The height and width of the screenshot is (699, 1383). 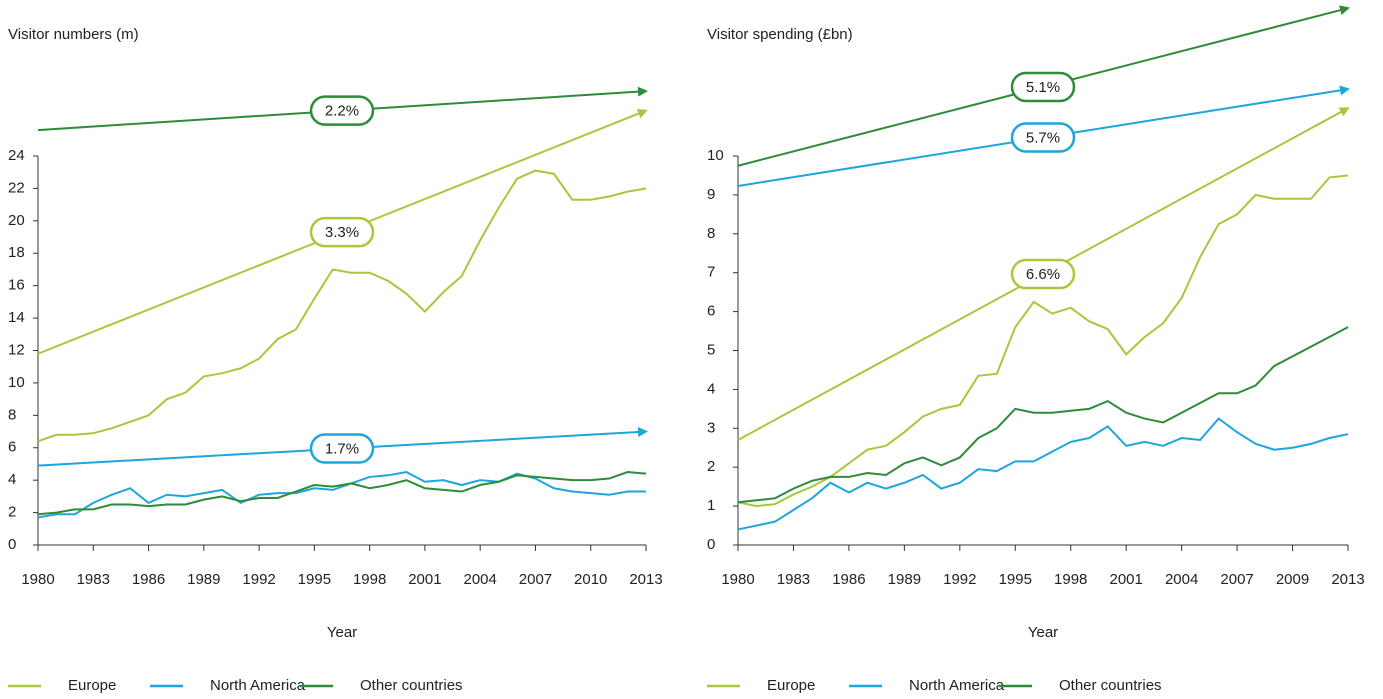 What do you see at coordinates (711, 427) in the screenshot?
I see `y-tick-label: 3` at bounding box center [711, 427].